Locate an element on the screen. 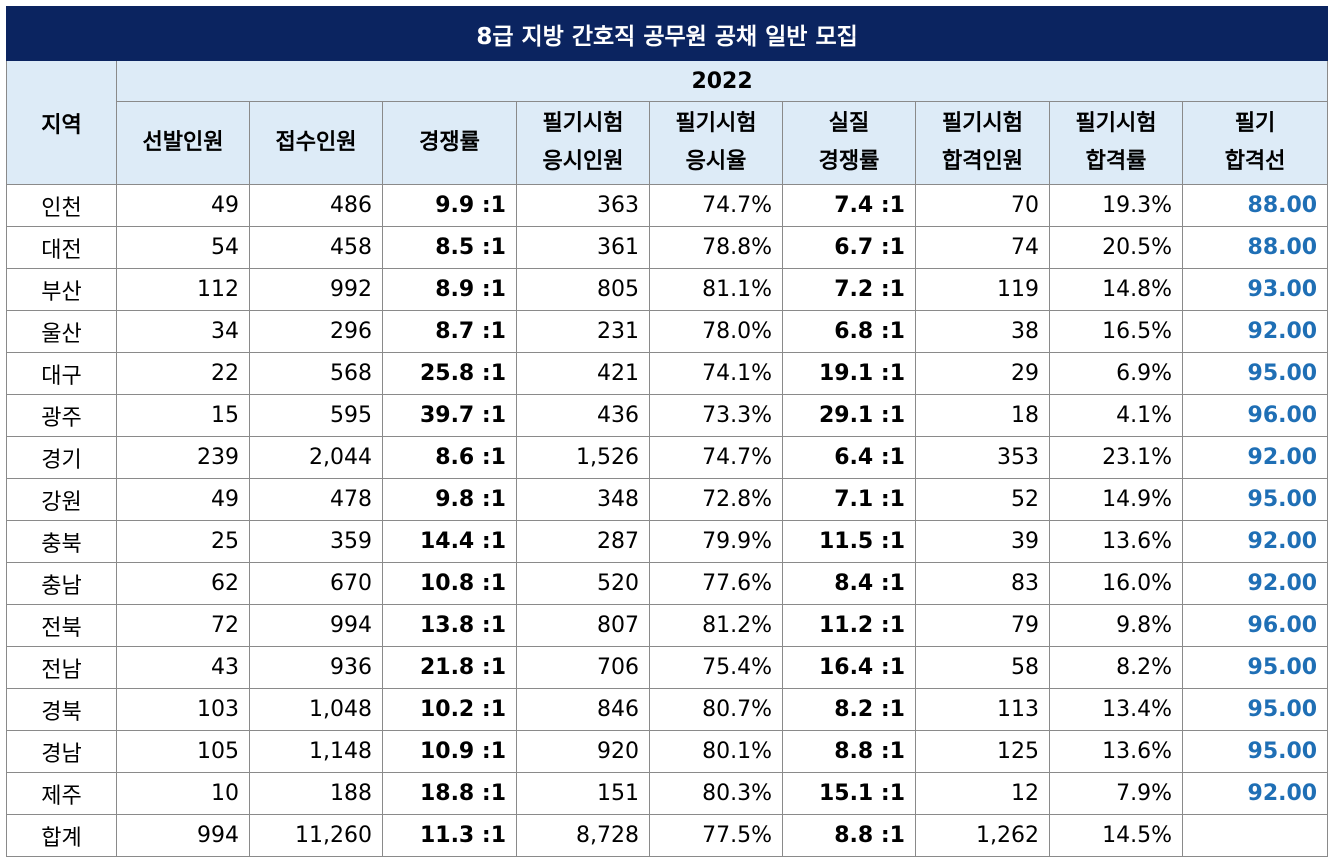 This screenshot has width=1332, height=862. table-cell: 105 is located at coordinates (183, 751).